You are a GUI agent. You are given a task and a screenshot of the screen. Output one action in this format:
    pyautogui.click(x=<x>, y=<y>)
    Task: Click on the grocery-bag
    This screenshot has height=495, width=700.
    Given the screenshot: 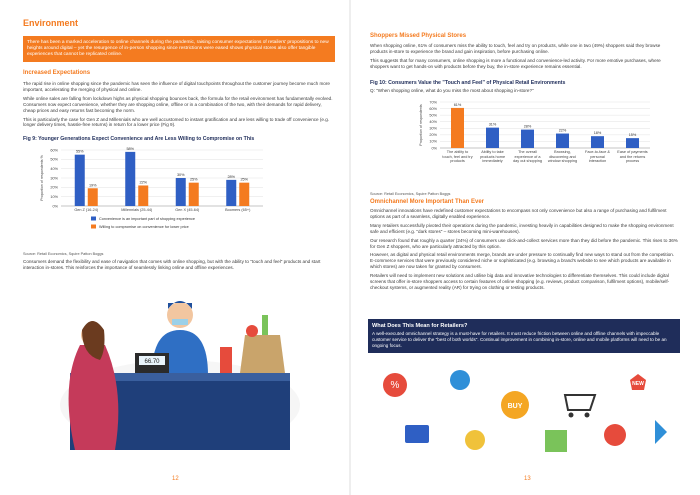 What is the action you would take?
    pyautogui.click(x=262, y=354)
    